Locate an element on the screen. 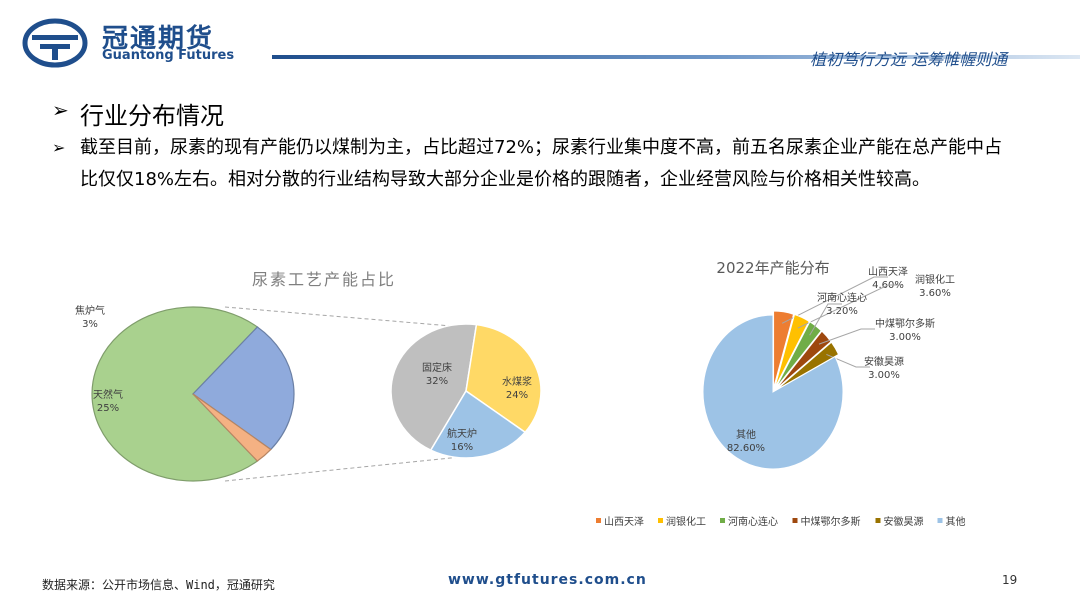 This screenshot has width=1080, height=608. main-pie-label-2: 焦炉气 3% is located at coordinates (90, 317).